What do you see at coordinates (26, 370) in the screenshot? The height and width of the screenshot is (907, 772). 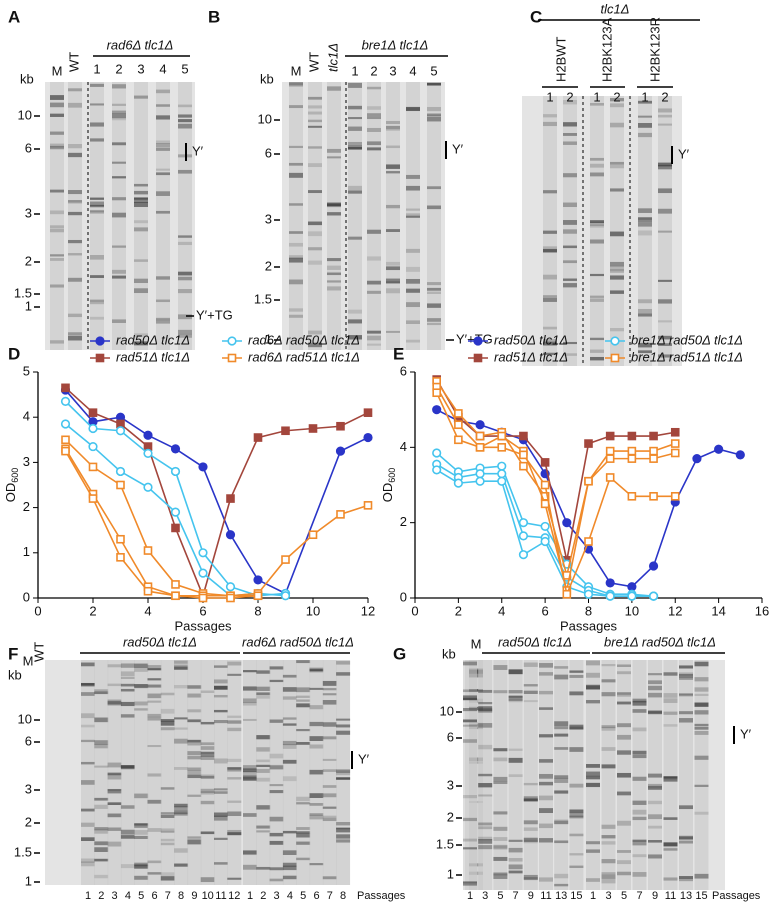 I see `y-tick-label: 5` at bounding box center [26, 370].